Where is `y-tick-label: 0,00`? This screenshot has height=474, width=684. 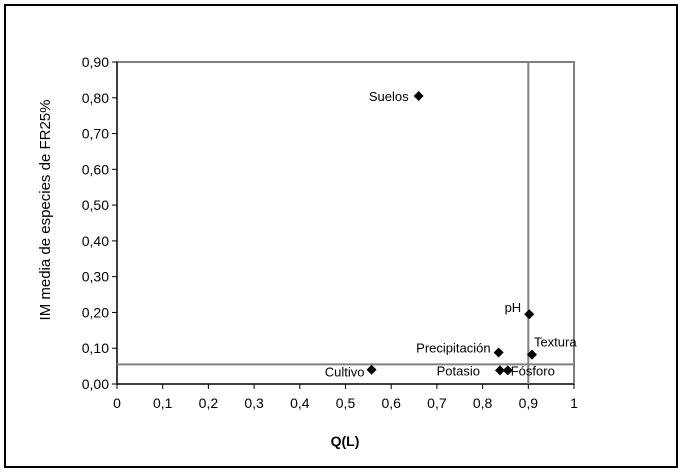 y-tick-label: 0,00 is located at coordinates (95, 384).